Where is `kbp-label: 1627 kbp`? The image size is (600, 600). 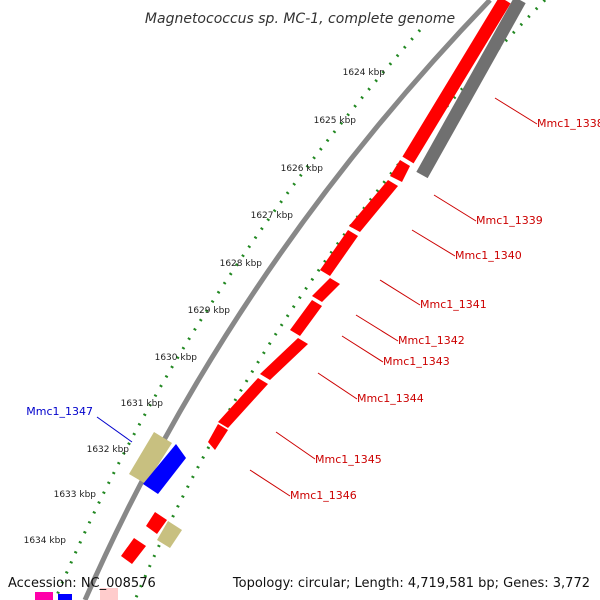
kbp-label: 1627 kbp is located at coordinates (272, 216).